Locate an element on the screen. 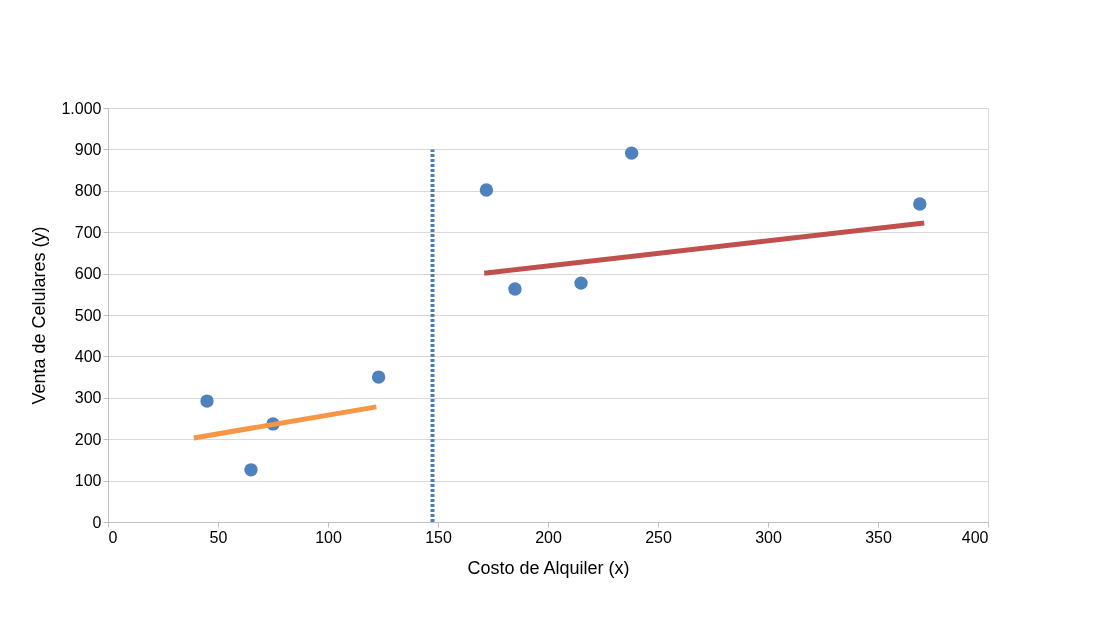 The height and width of the screenshot is (639, 1102). x-tick-label: 150 is located at coordinates (438, 537).